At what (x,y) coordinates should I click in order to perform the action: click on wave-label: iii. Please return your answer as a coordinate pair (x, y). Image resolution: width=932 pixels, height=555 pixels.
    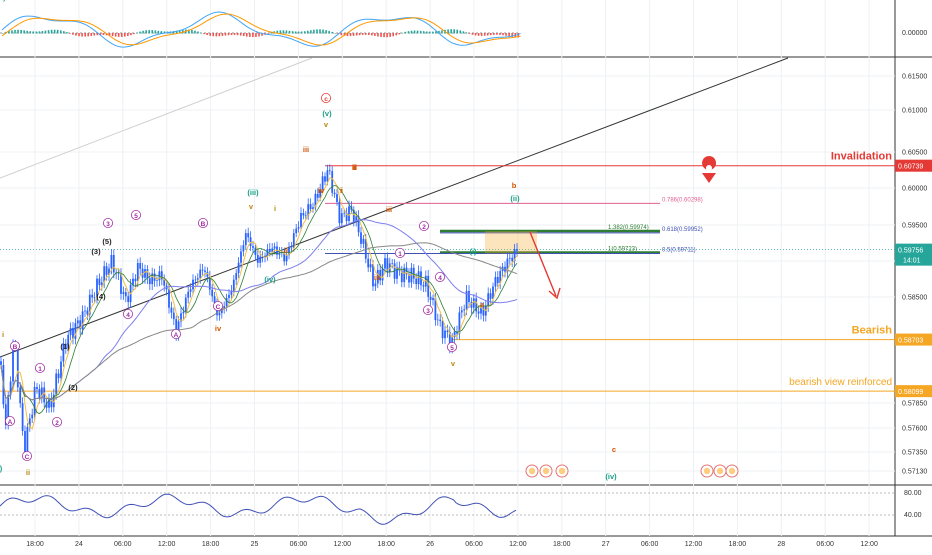
    Looking at the image, I should click on (377, 277).